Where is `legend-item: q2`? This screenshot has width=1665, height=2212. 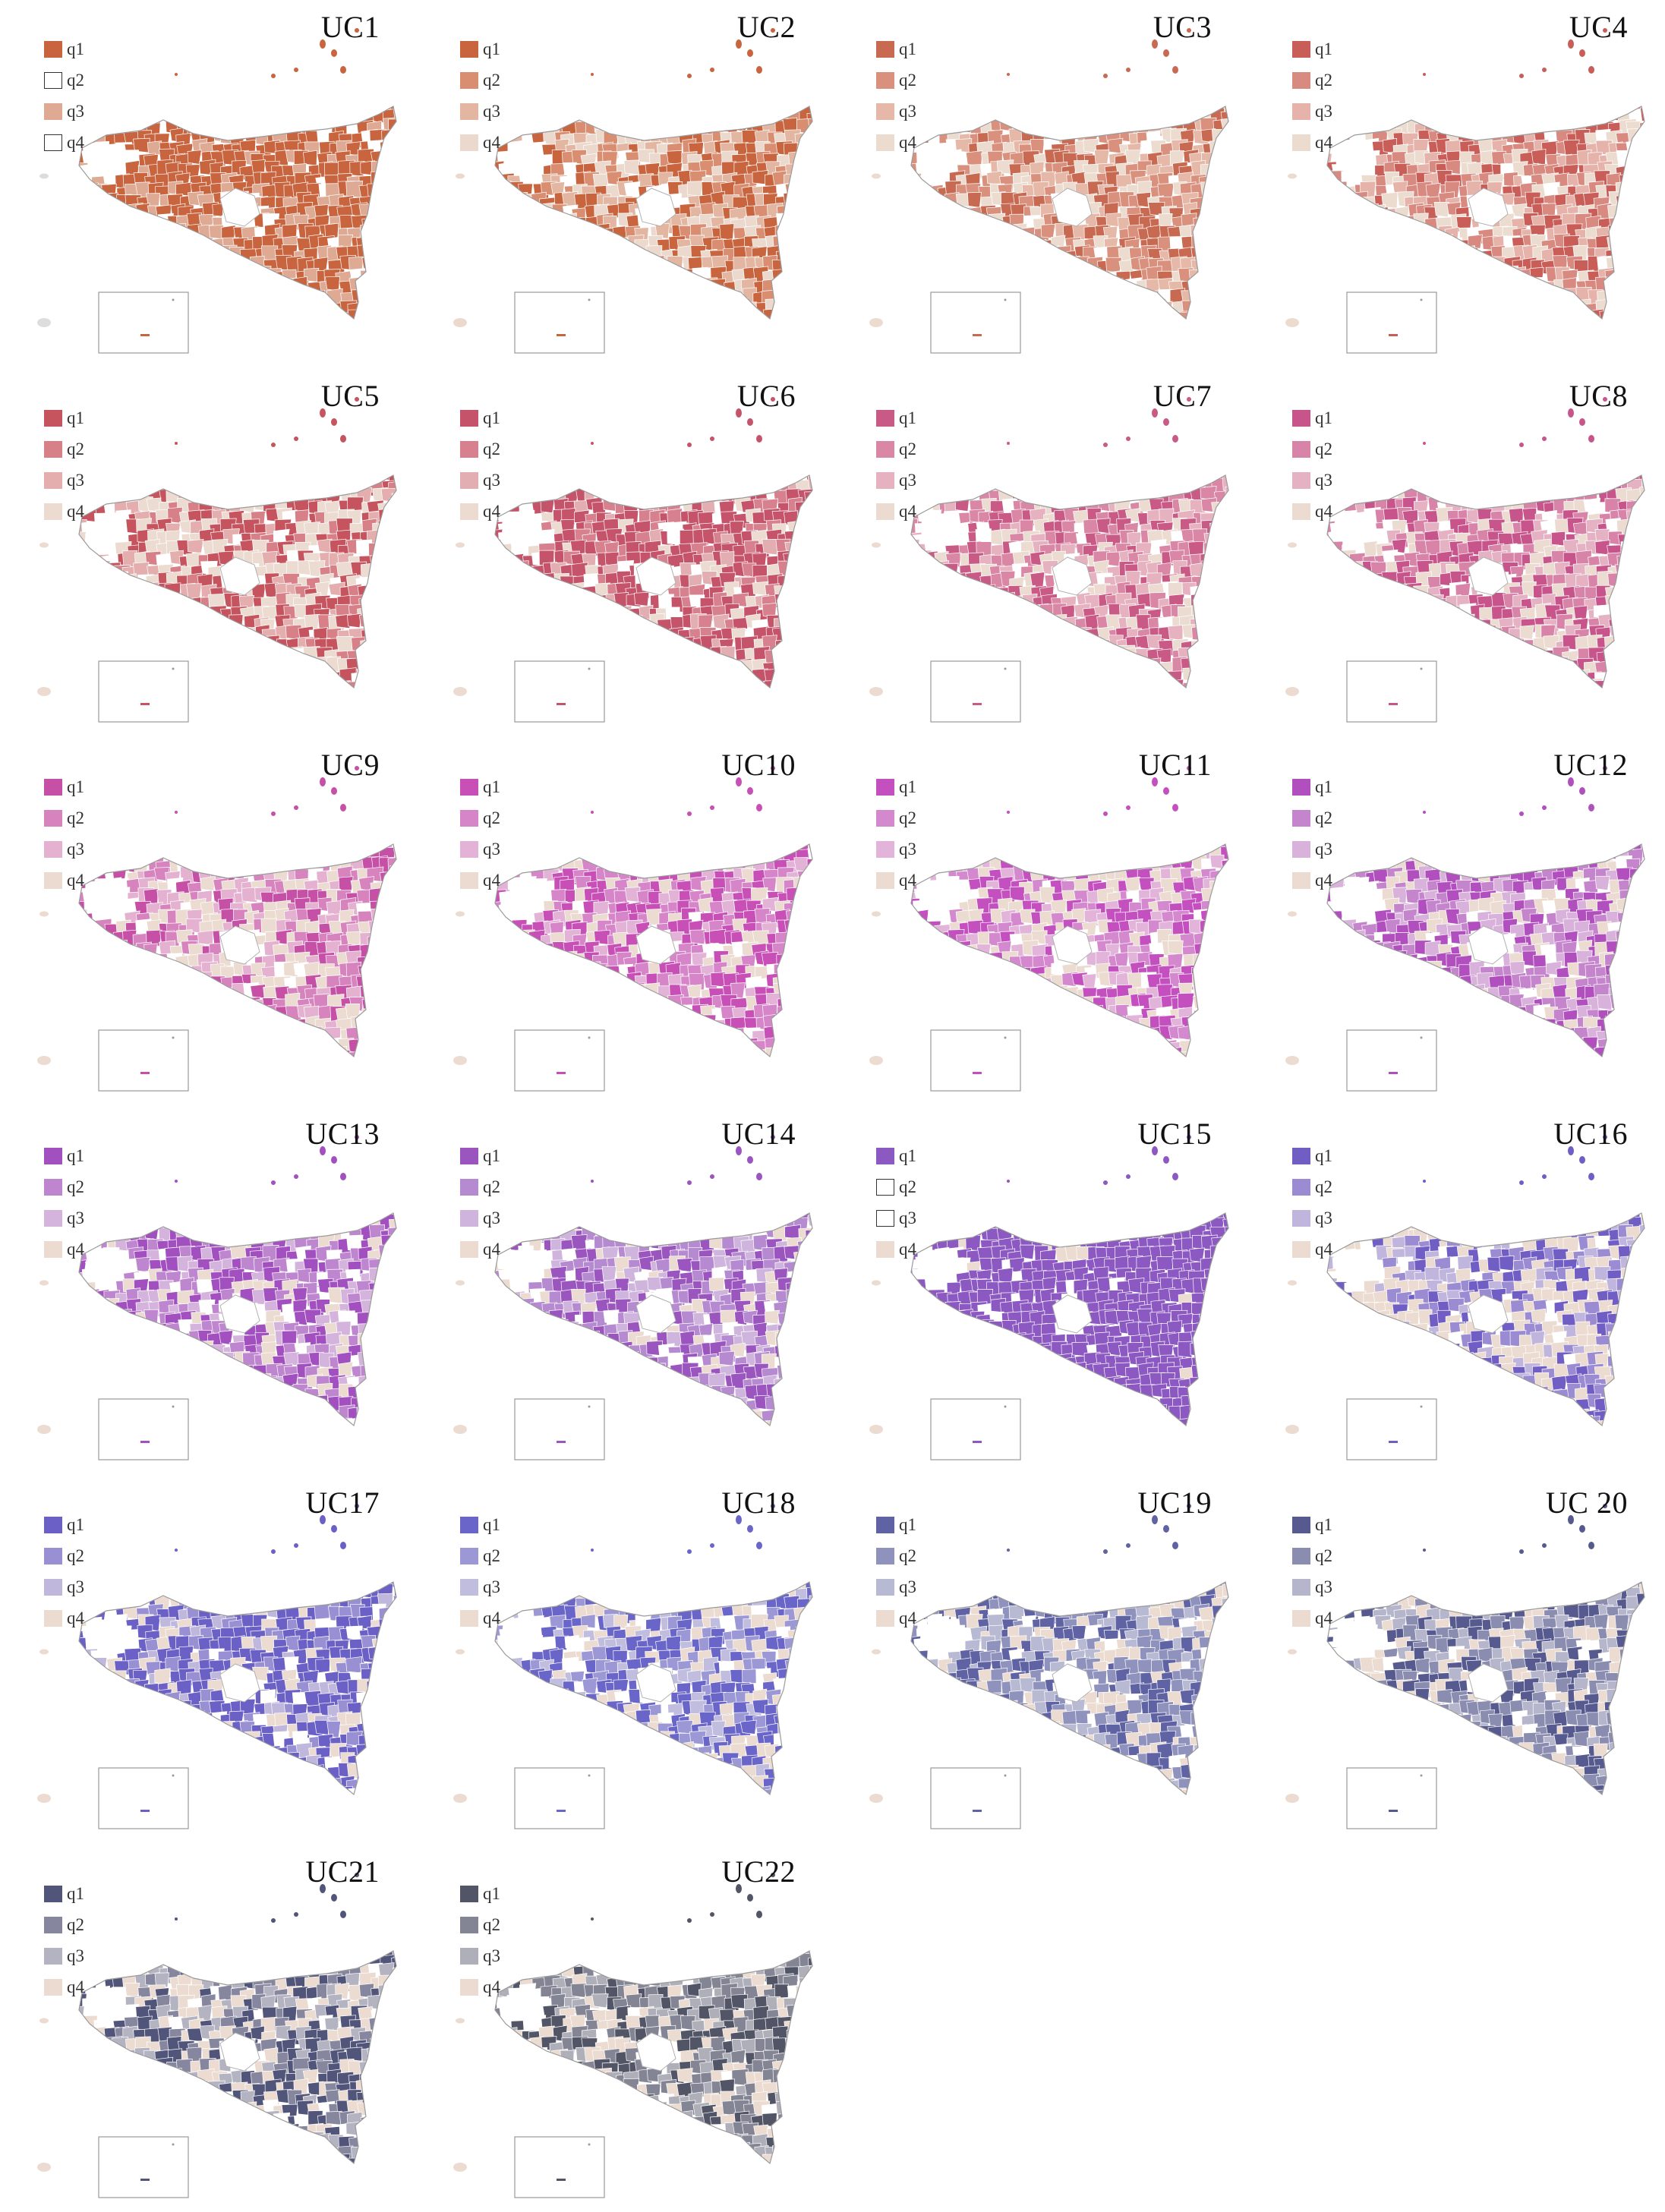
legend-item: q2 is located at coordinates (896, 80).